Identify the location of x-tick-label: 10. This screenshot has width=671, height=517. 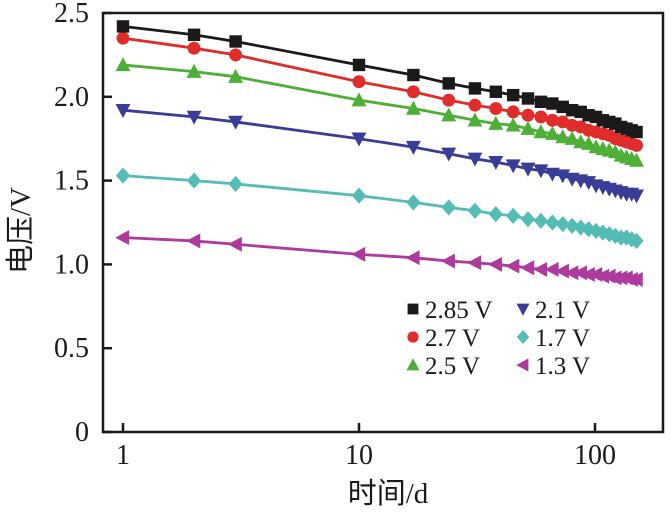
(359, 455).